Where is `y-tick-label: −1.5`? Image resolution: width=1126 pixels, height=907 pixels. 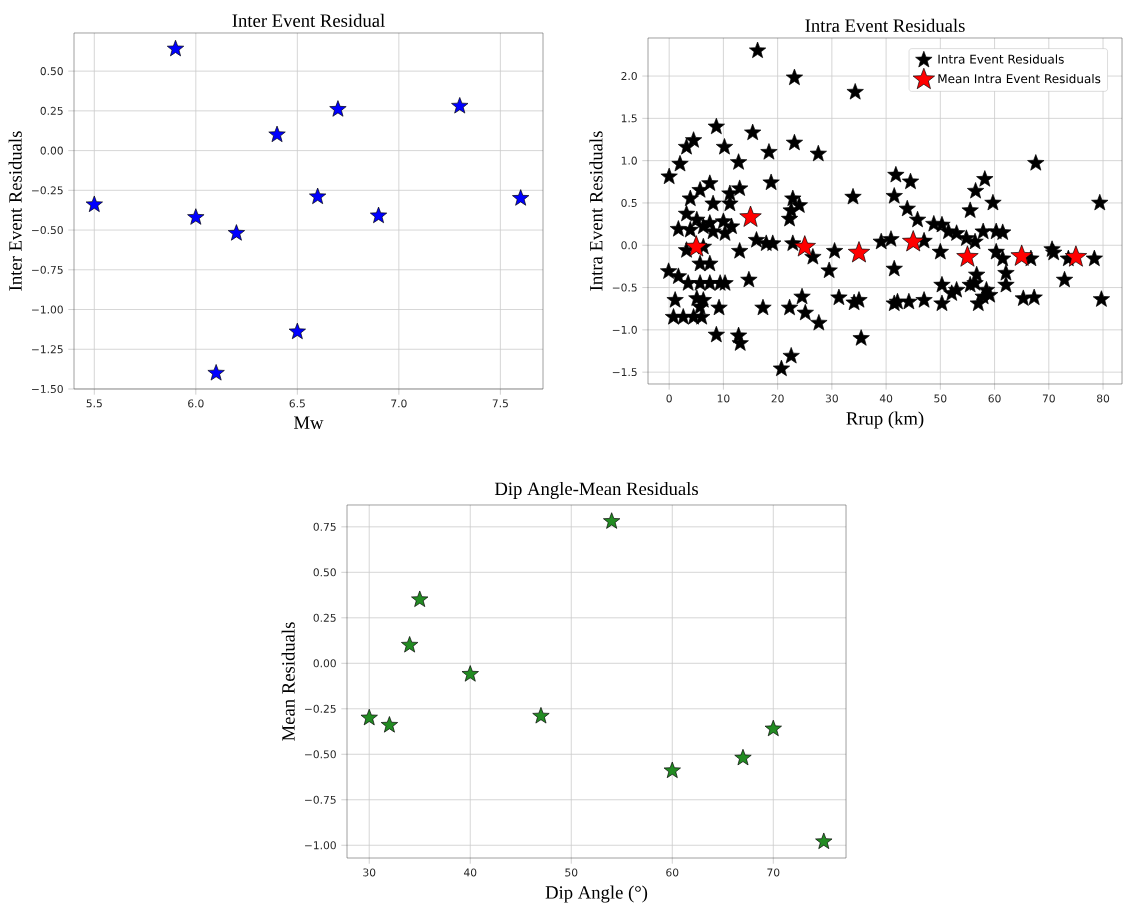
y-tick-label: −1.5 is located at coordinates (624, 372).